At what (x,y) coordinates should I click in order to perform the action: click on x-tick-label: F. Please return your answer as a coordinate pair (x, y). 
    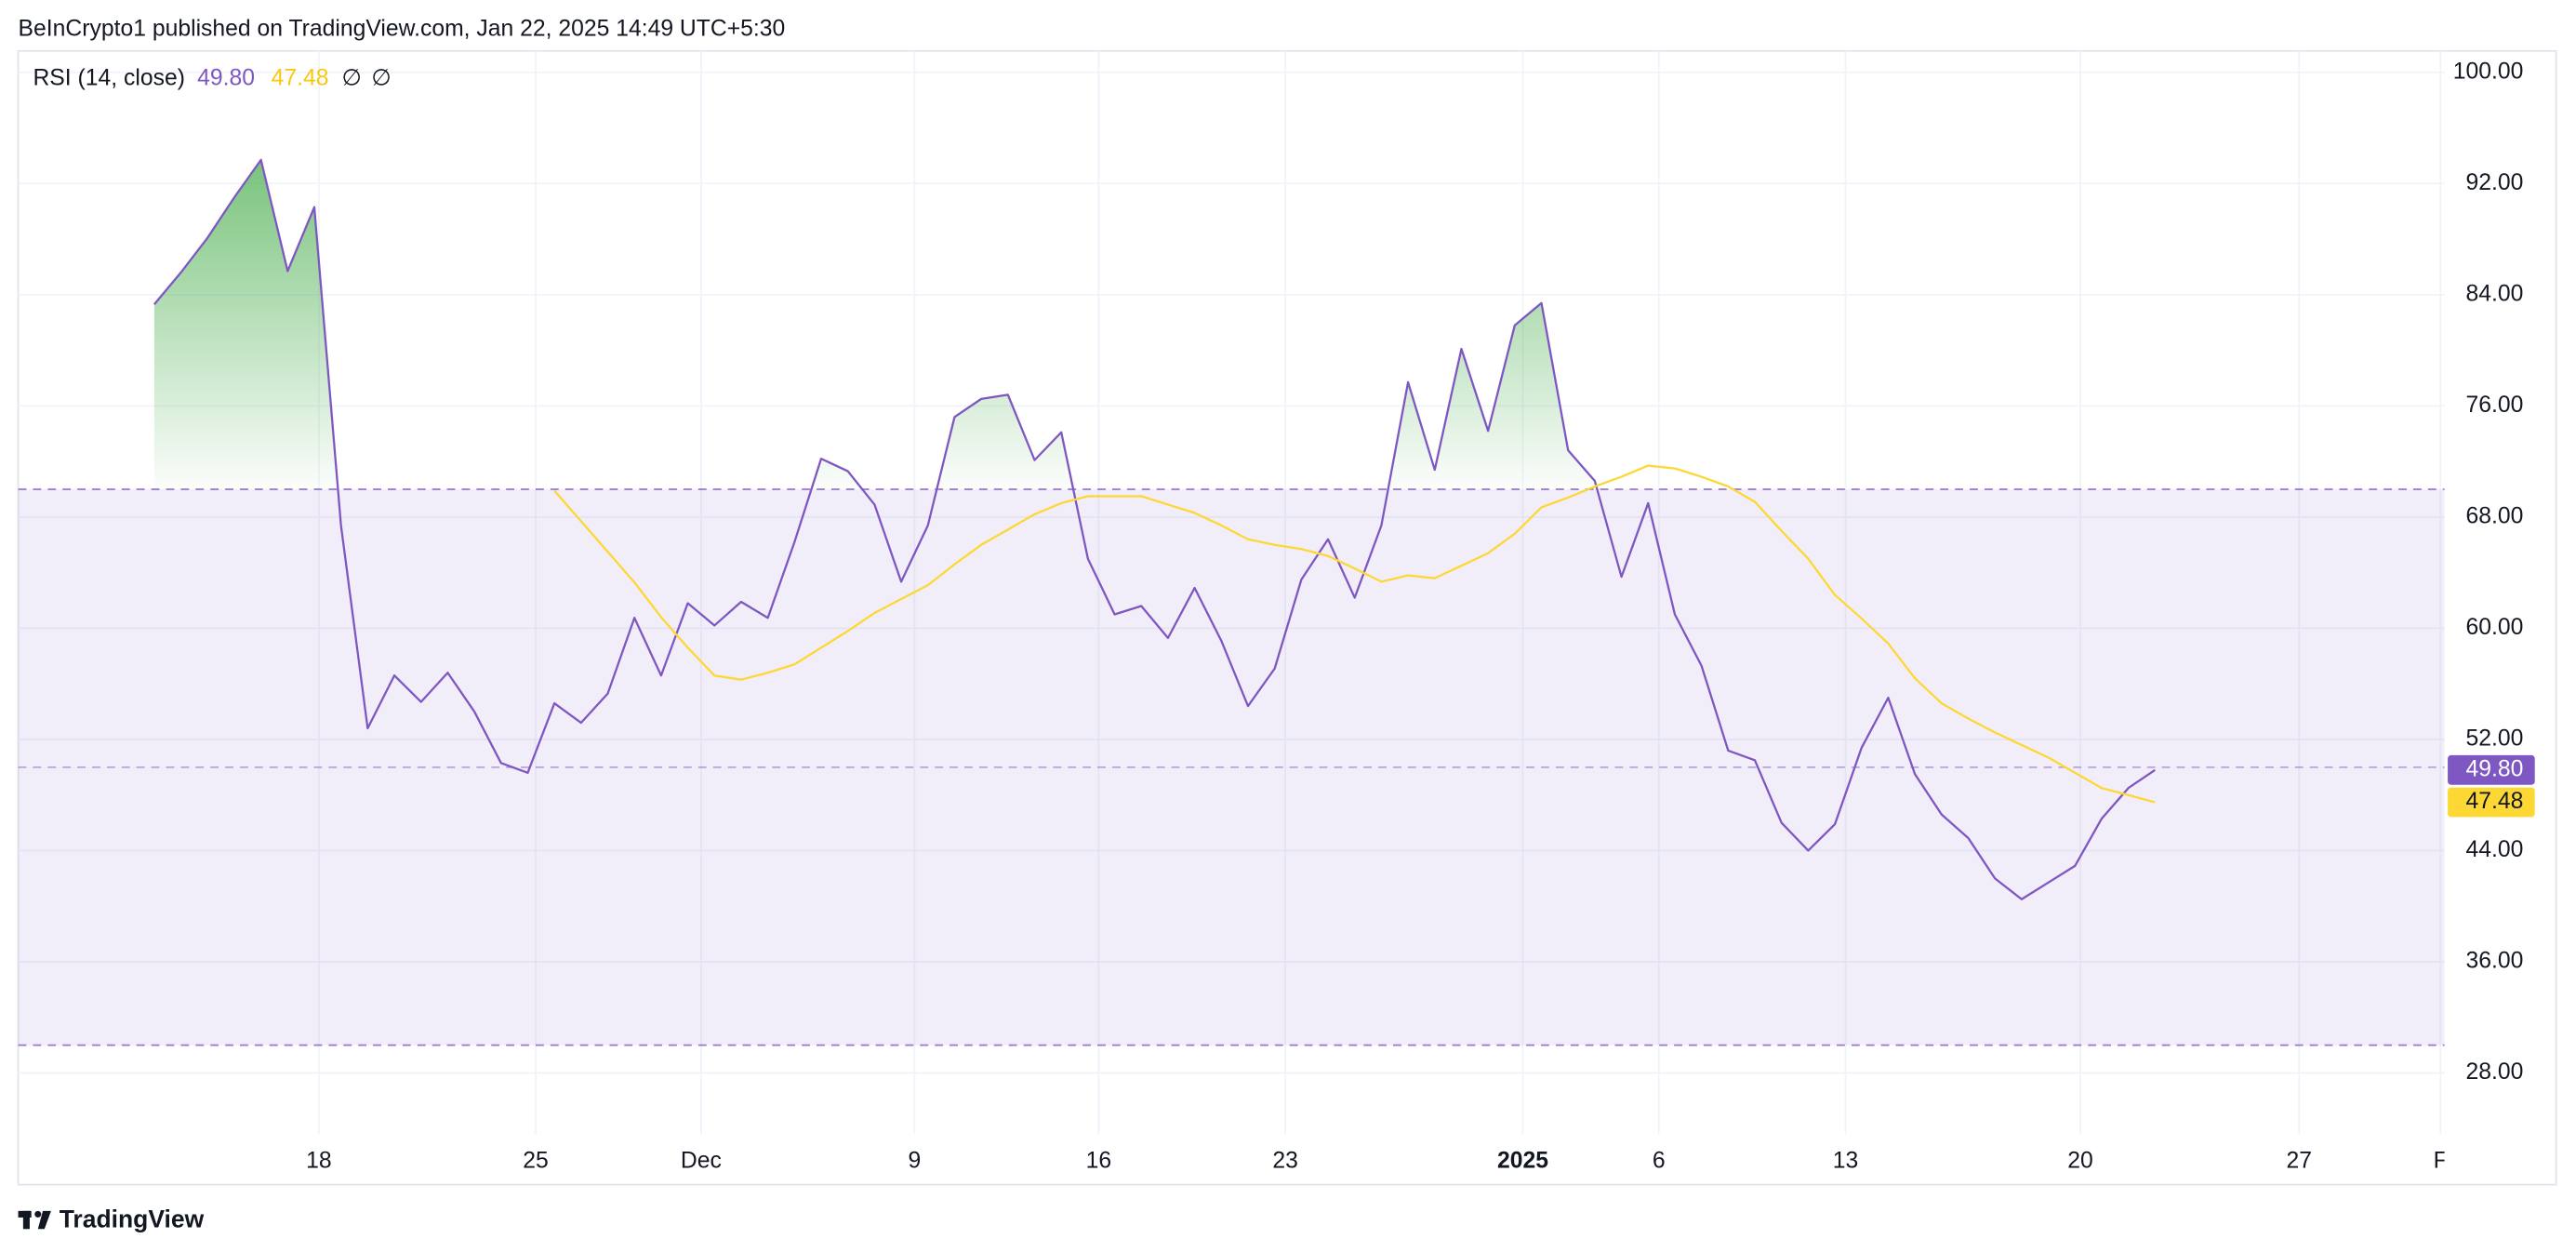
    Looking at the image, I should click on (2441, 1160).